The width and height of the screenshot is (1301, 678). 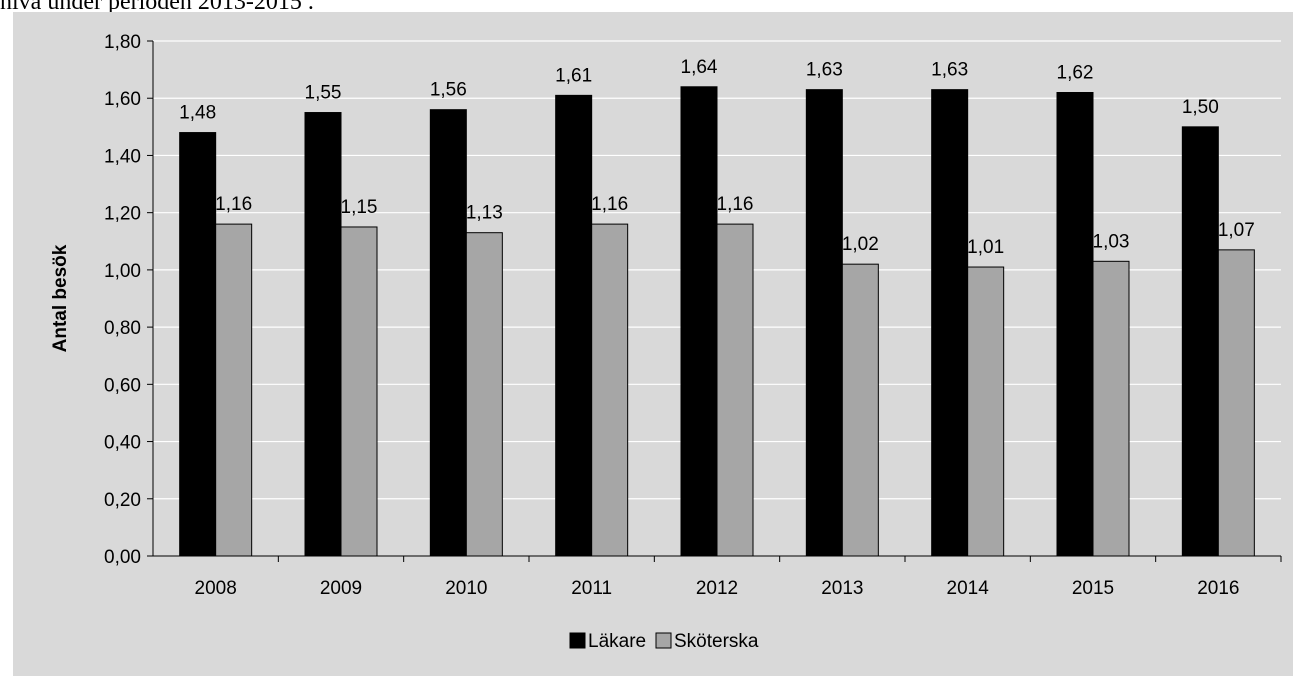 I want to click on bar-lkare-2014, so click(x=950, y=323).